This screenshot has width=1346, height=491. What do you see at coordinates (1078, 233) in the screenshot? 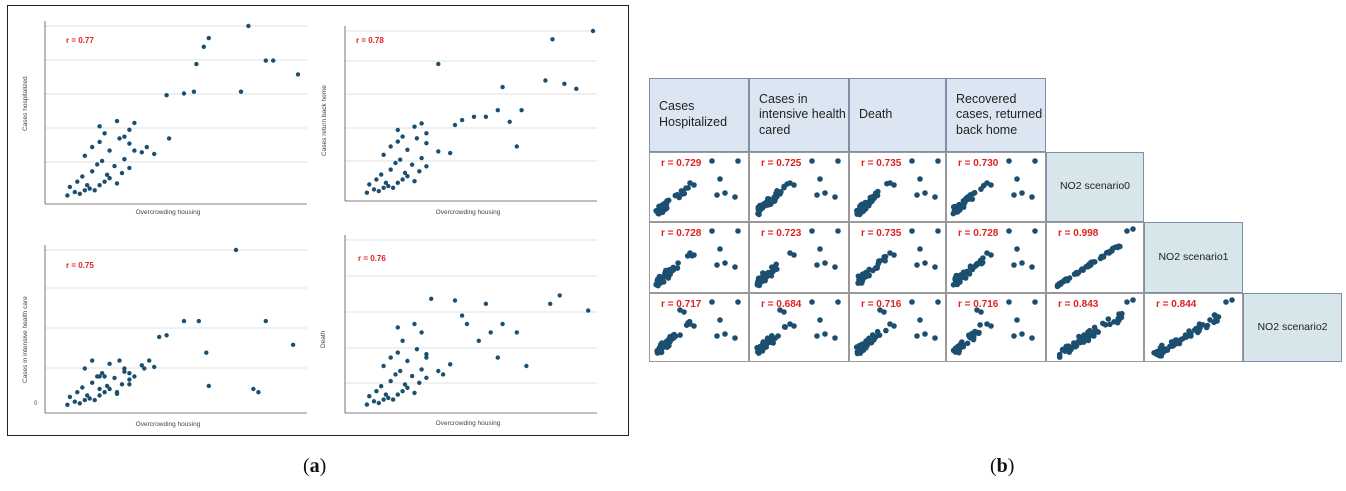
I see `correlation-label: r = 0.998` at bounding box center [1078, 233].